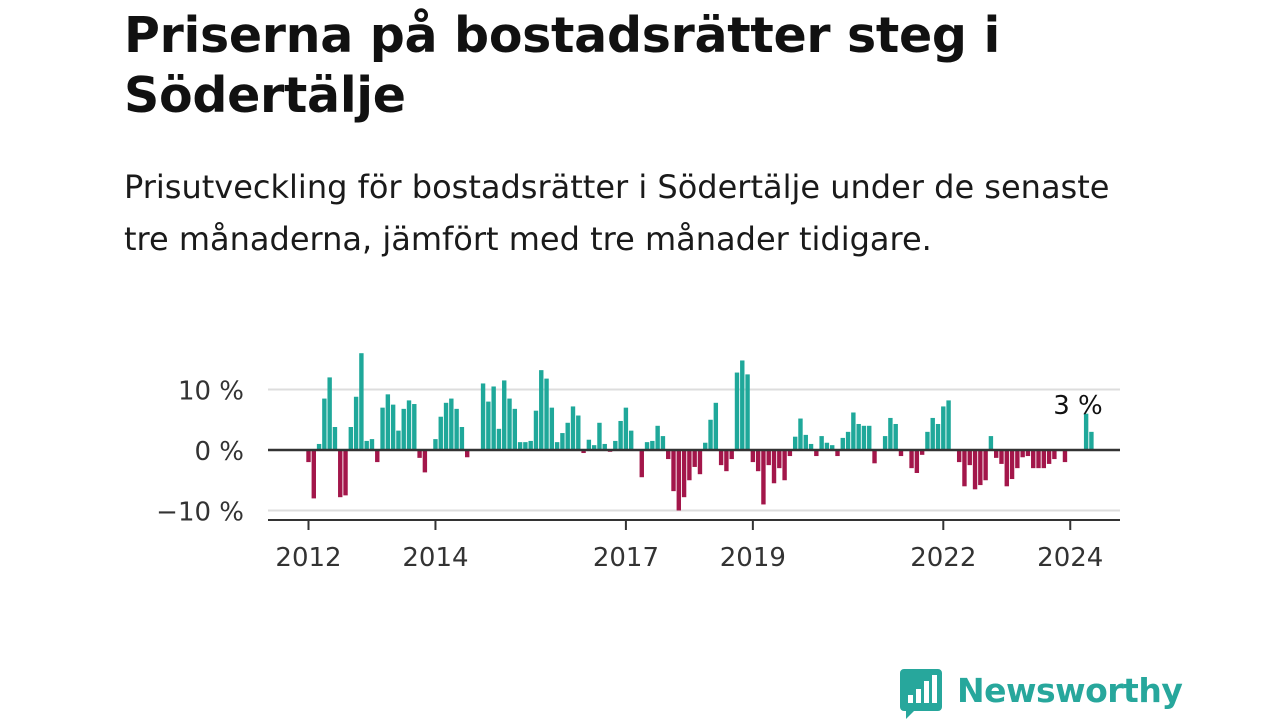 Image resolution: width=1280 pixels, height=721 pixels. What do you see at coordinates (211, 392) in the screenshot?
I see `y-tick-label: 10 %` at bounding box center [211, 392].